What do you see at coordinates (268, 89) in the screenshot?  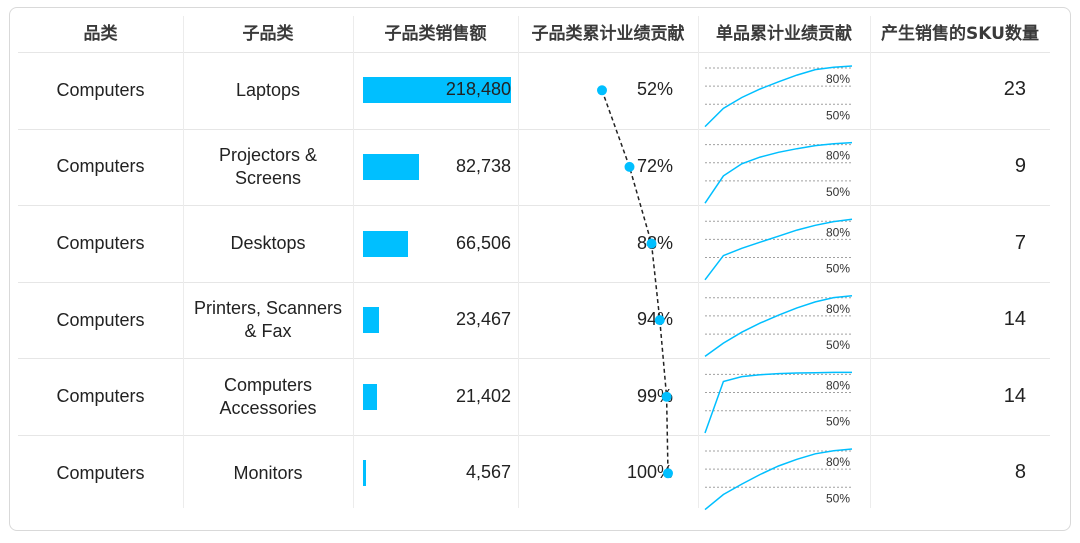 I see `table-cell-subcategory: Laptops` at bounding box center [268, 89].